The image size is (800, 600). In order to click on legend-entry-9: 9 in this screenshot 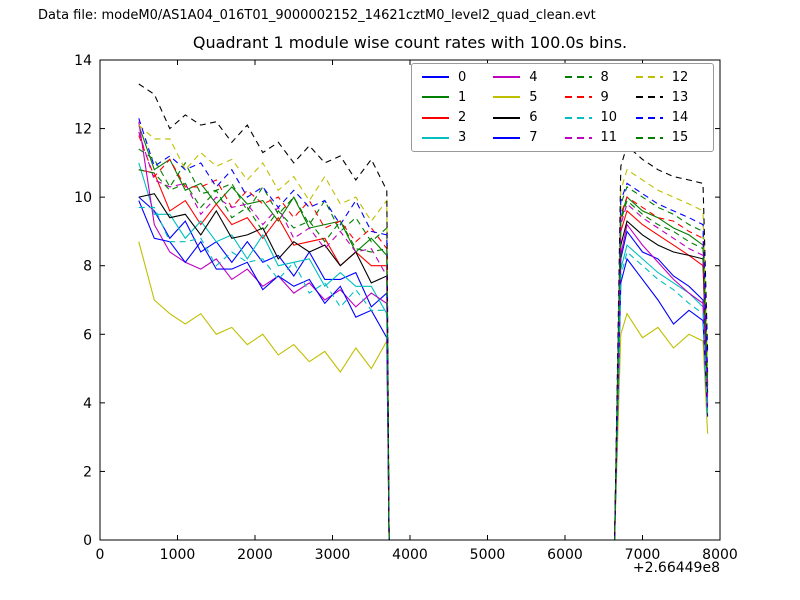, I will do `click(600, 97)`.